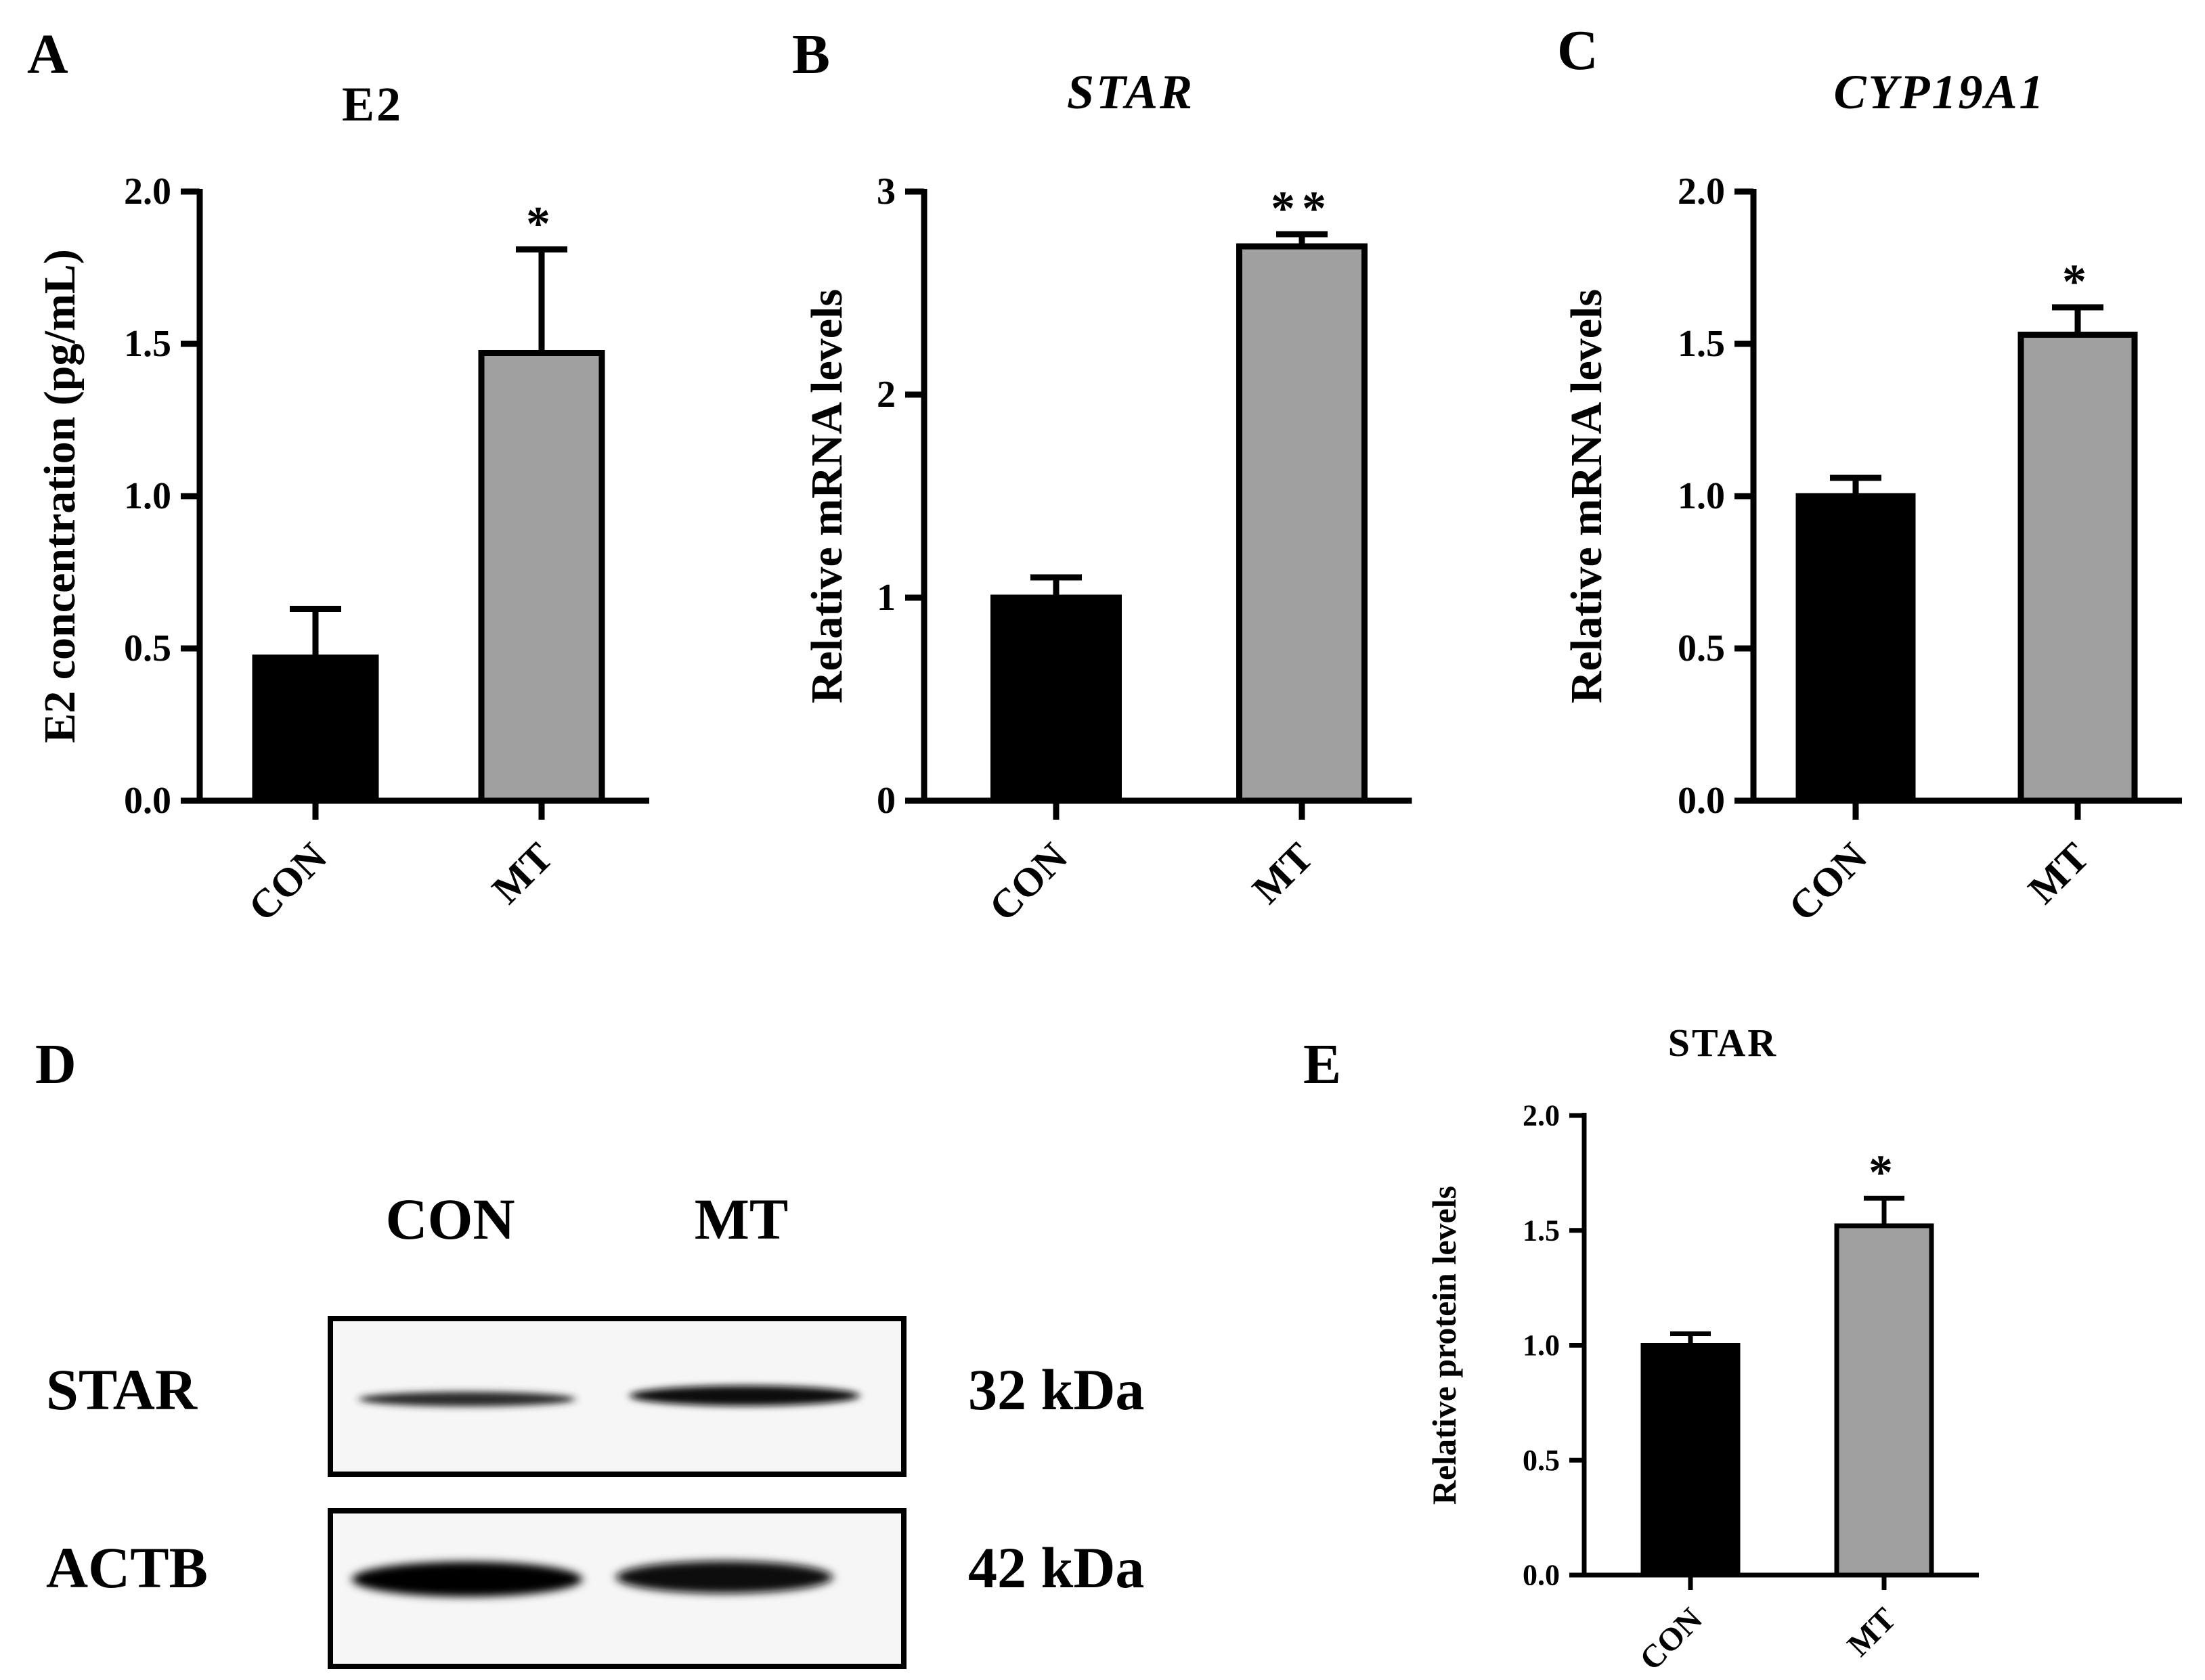 This screenshot has height=1680, width=2205. I want to click on chart-c-ytick-label: 2.0, so click(1701, 192).